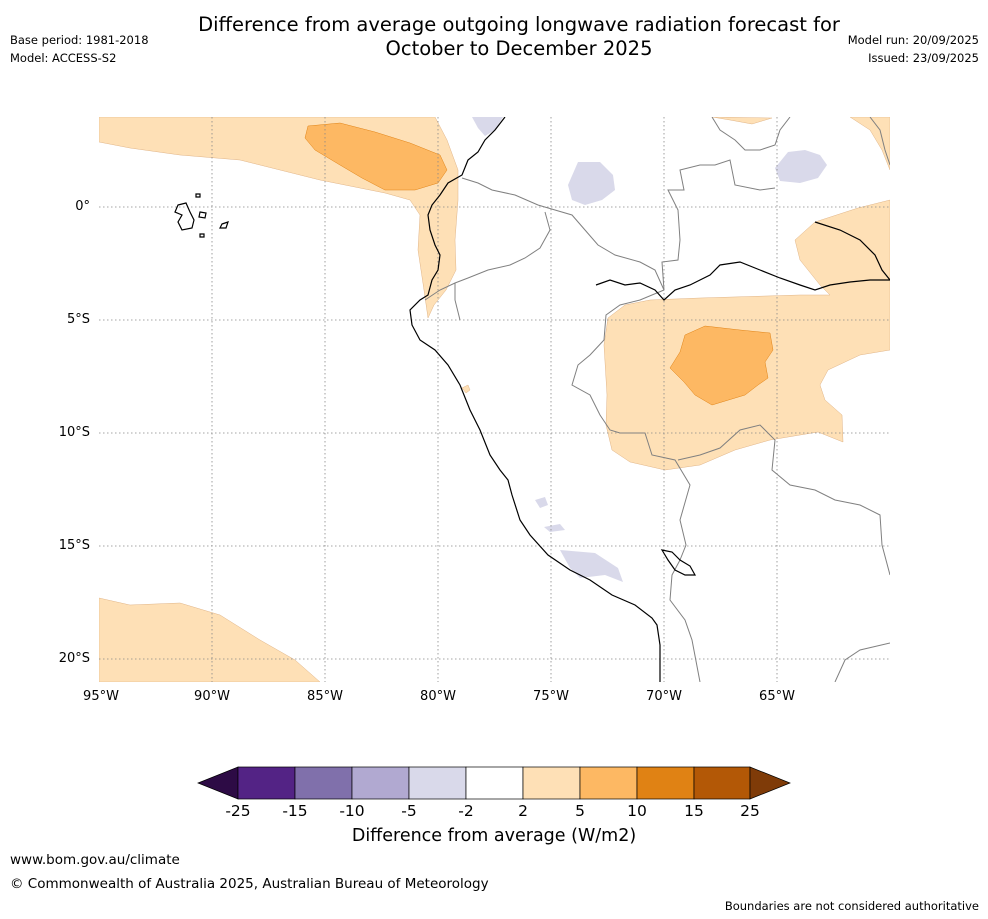  I want to click on footer-url: www.bom.gov.au/climate, so click(95, 860).